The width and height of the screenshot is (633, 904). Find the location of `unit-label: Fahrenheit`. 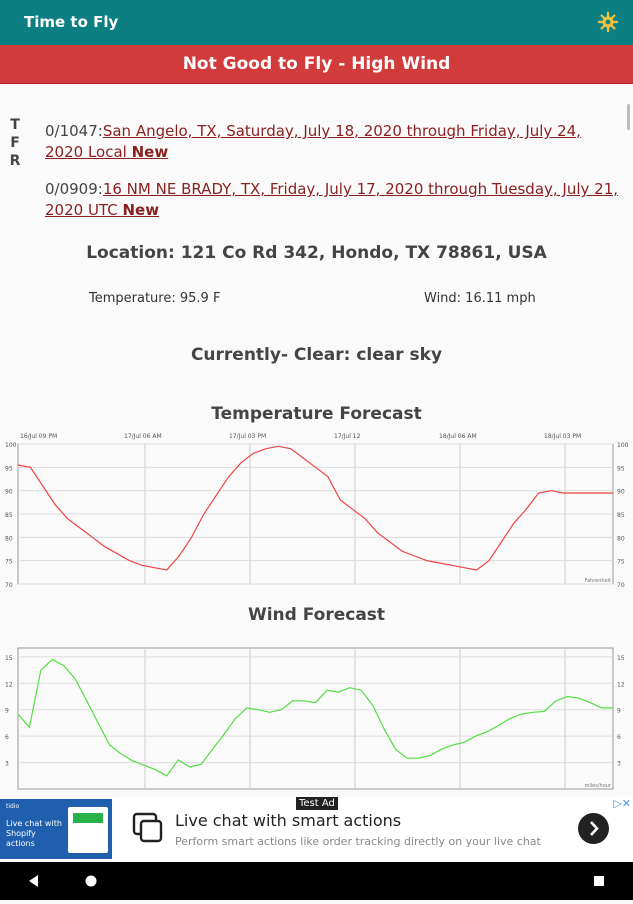

unit-label: Fahrenheit is located at coordinates (598, 581).